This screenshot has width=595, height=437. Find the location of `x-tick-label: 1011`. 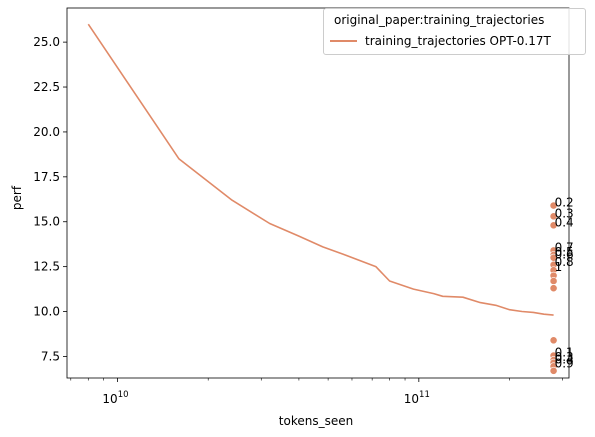

x-tick-label: 1011 is located at coordinates (417, 398).